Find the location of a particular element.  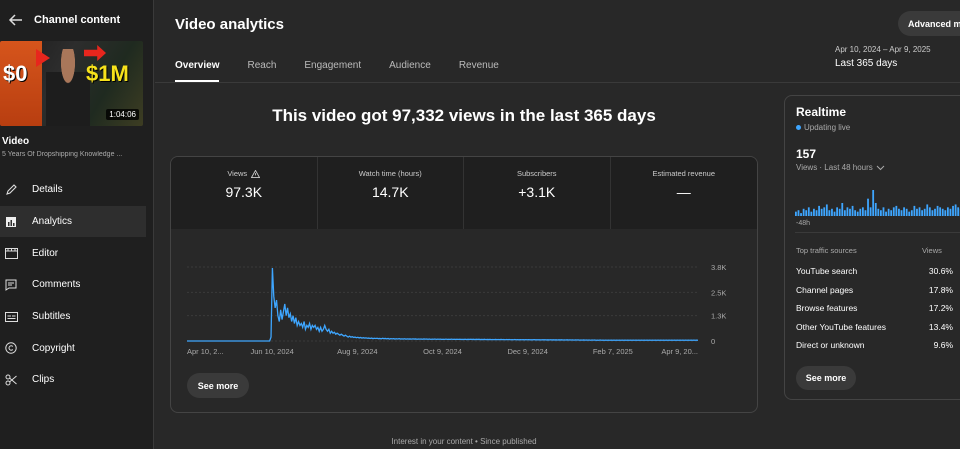

traffic-source-row: Direct or unknown 9.6% is located at coordinates (878, 349).